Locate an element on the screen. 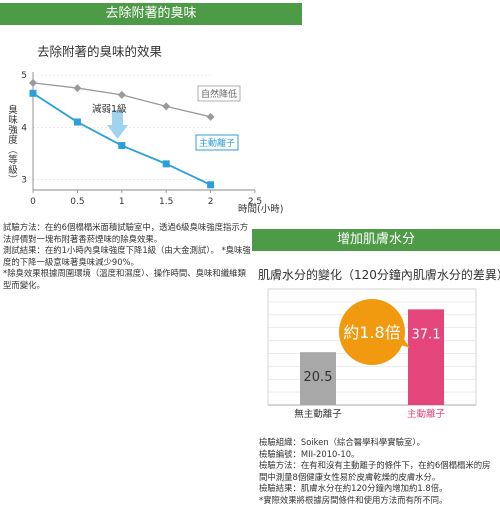  test-note-number: 檢驗編號：MII-2010-10。 is located at coordinates (378, 455).